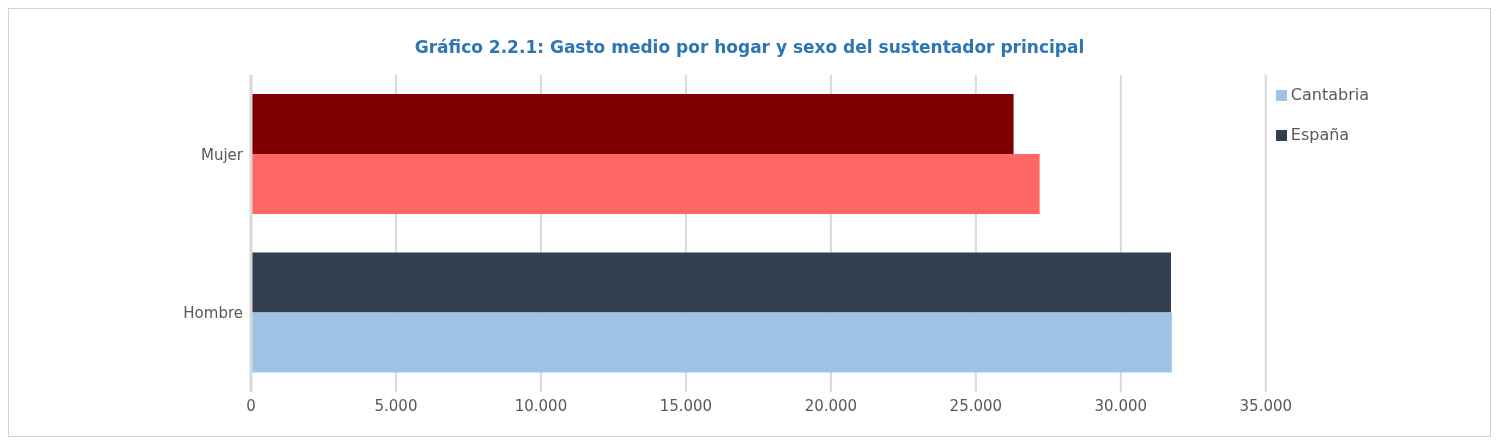 This screenshot has width=1499, height=445. I want to click on x-tick-label: 15.000, so click(686, 405).